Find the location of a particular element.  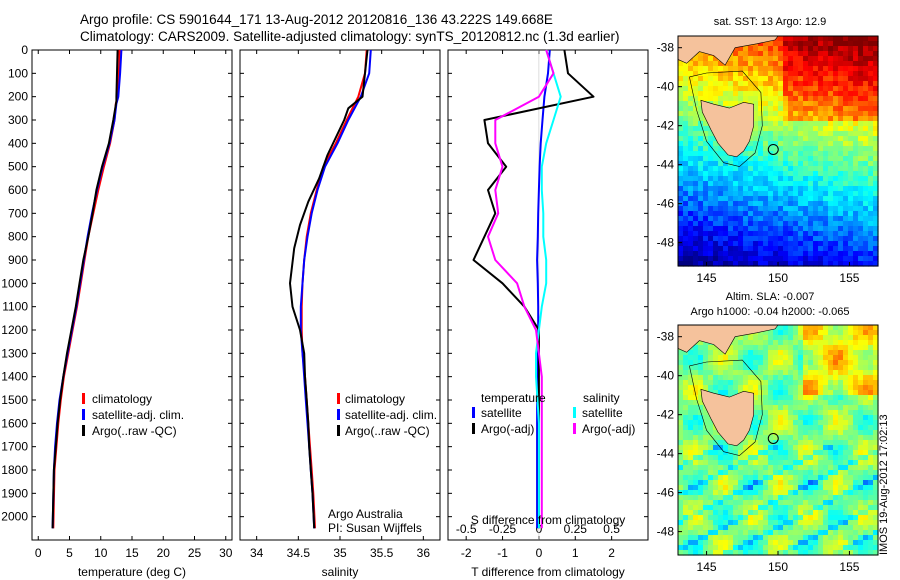

argo-location-marker is located at coordinates (773, 149).